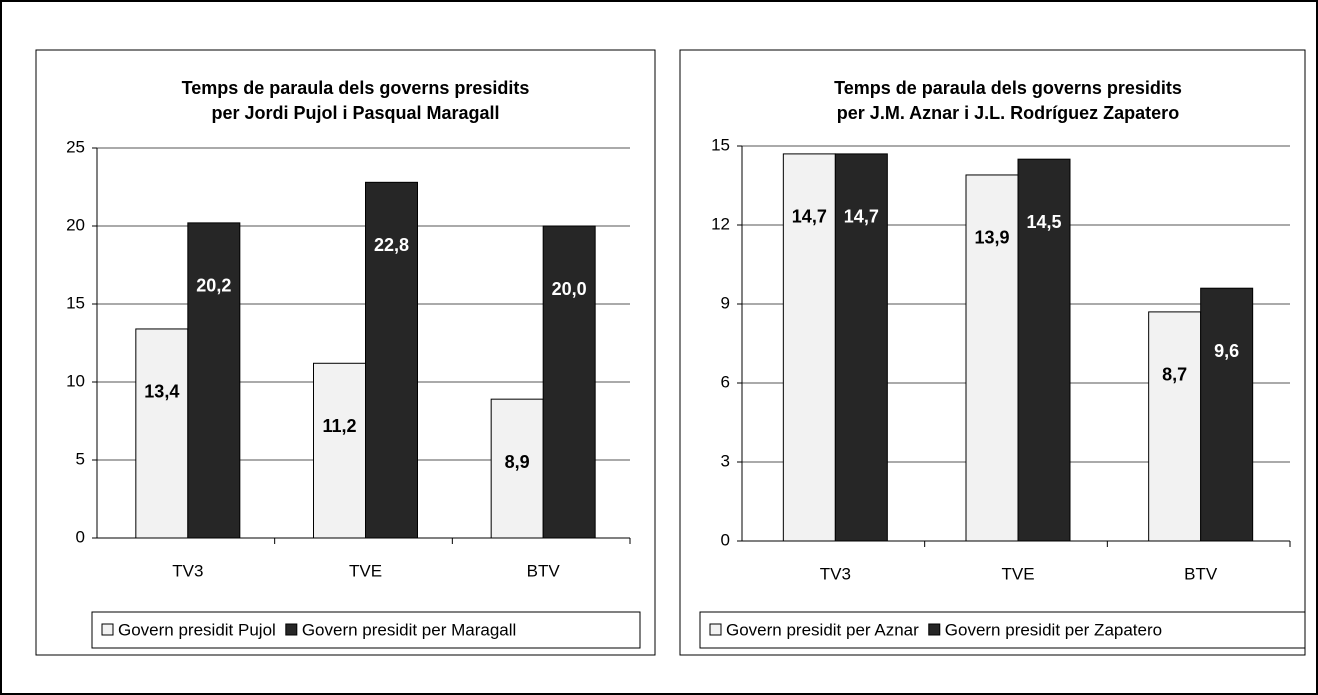  Describe the element at coordinates (1053, 629) in the screenshot. I see `legend-label: Govern presidit per Zapatero` at that location.